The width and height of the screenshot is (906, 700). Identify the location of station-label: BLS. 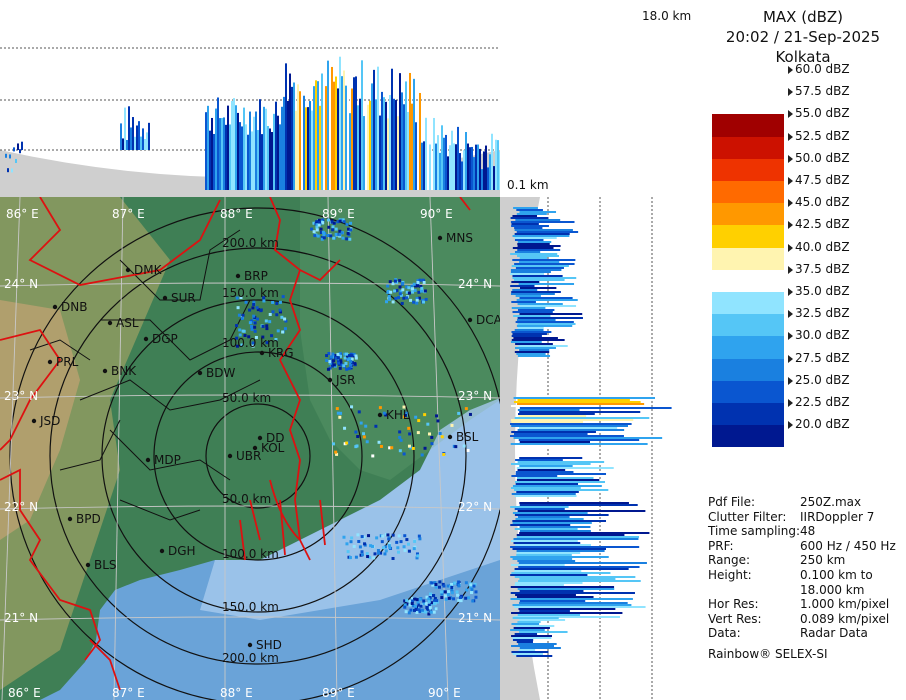
(105, 565).